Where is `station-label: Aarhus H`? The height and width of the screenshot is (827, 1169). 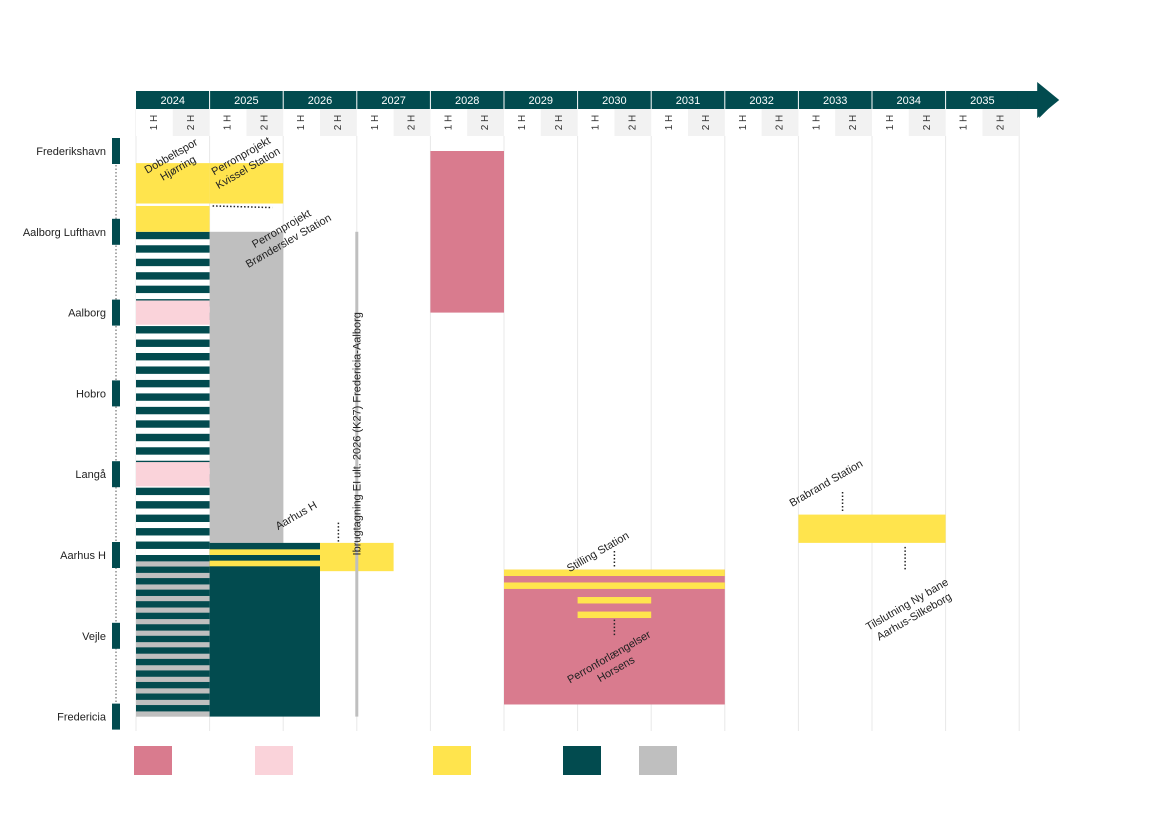
station-label: Aarhus H is located at coordinates (83, 556).